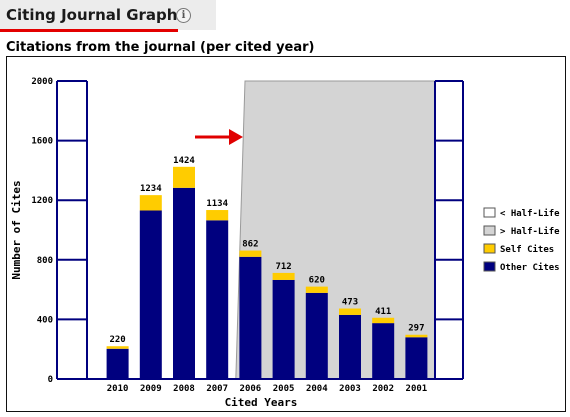 This screenshot has width=570, height=417. I want to click on x-tick-label: 2003, so click(350, 389).